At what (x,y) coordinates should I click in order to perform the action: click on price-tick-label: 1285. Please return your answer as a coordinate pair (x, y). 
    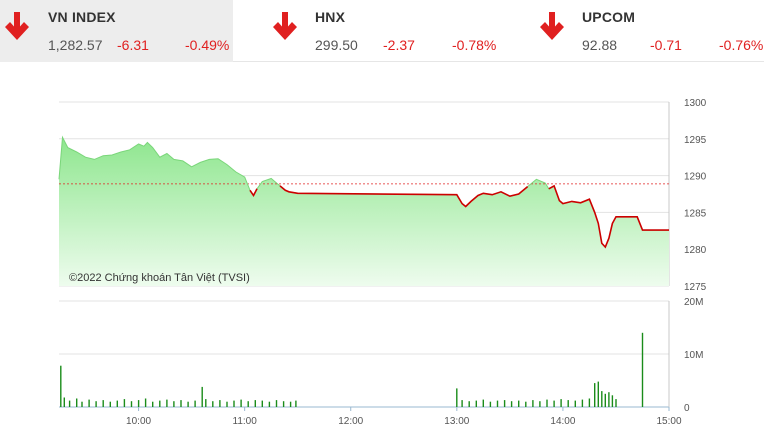
    Looking at the image, I should click on (695, 213).